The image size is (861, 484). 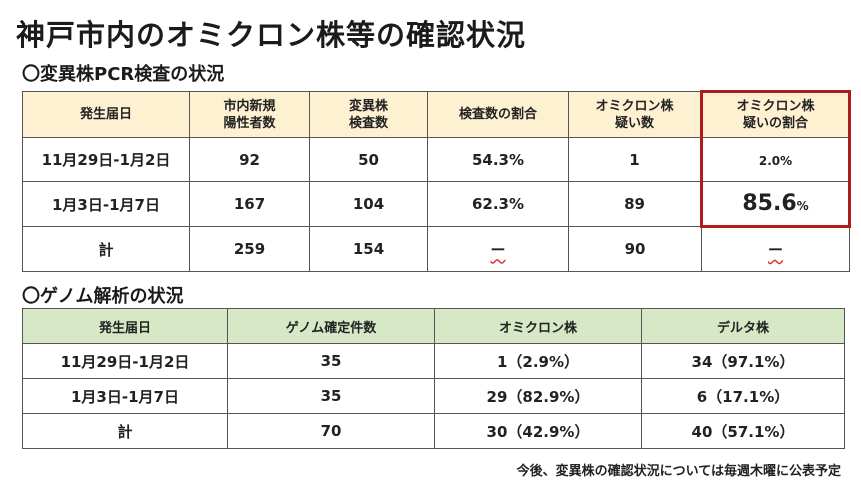 I want to click on cell-suspected: 90, so click(x=635, y=249).